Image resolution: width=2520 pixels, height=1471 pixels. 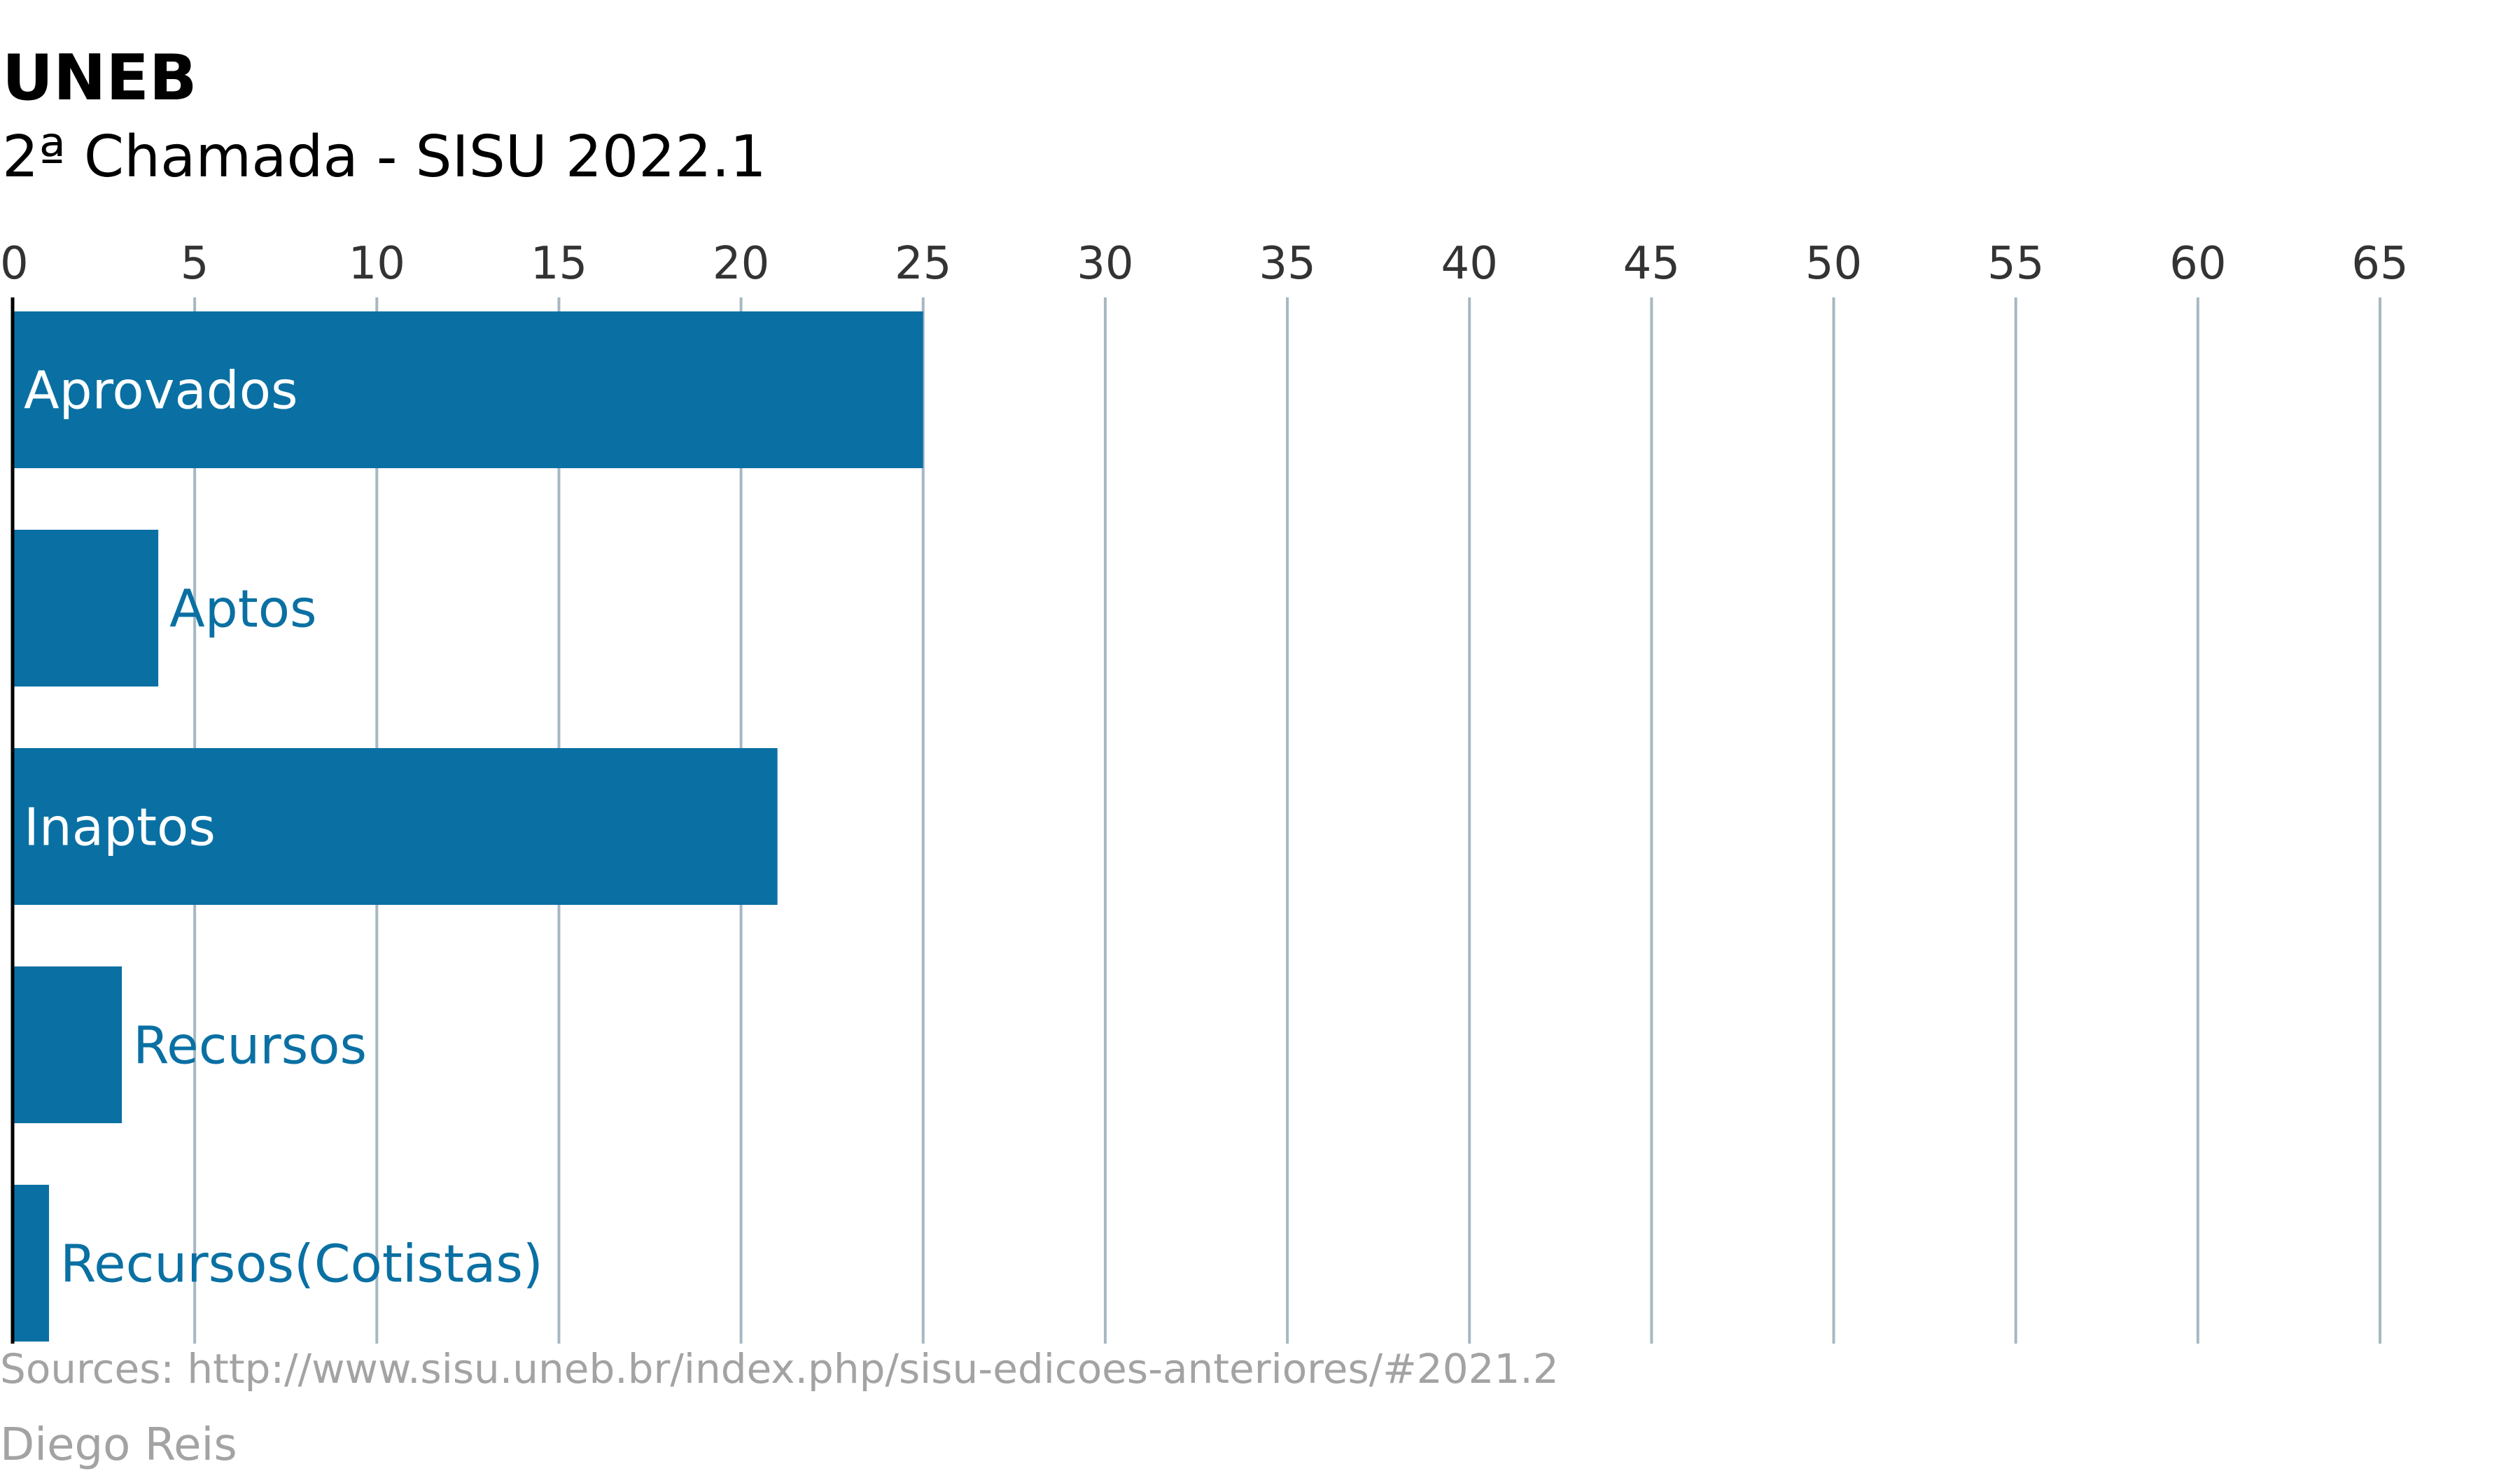 I want to click on x-tick-label: 5, so click(x=195, y=264).